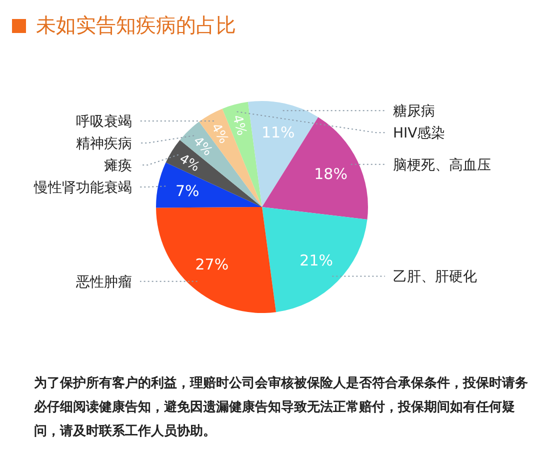 The width and height of the screenshot is (550, 452). What do you see at coordinates (104, 122) in the screenshot?
I see `slice-label: 呼吸衰竭` at bounding box center [104, 122].